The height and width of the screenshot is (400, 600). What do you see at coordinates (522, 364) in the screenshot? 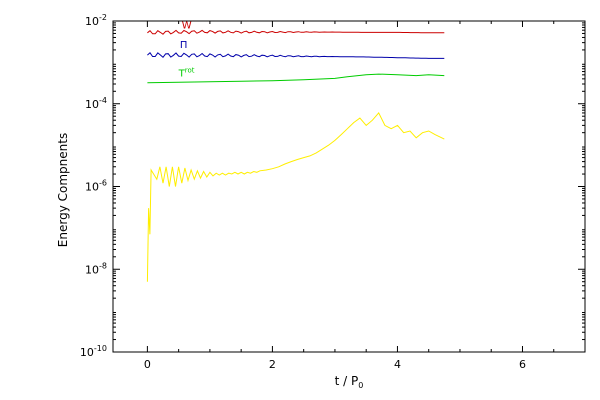
I see `x-tick-label: 6` at bounding box center [522, 364].